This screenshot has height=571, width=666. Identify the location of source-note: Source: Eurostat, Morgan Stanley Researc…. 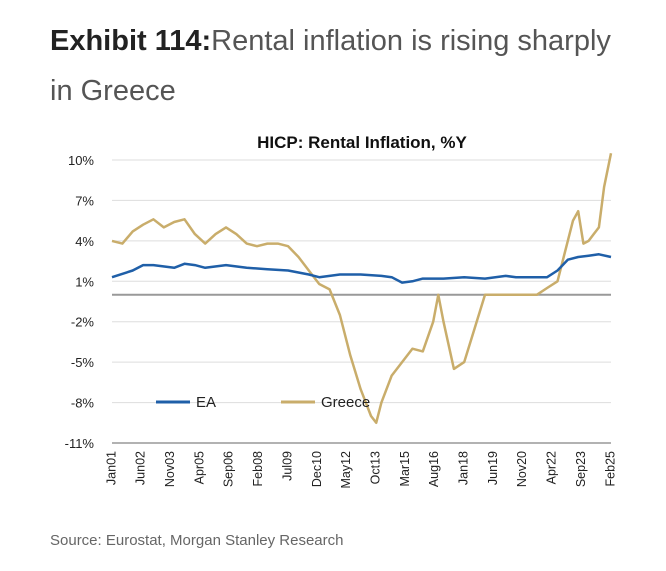
(197, 540).